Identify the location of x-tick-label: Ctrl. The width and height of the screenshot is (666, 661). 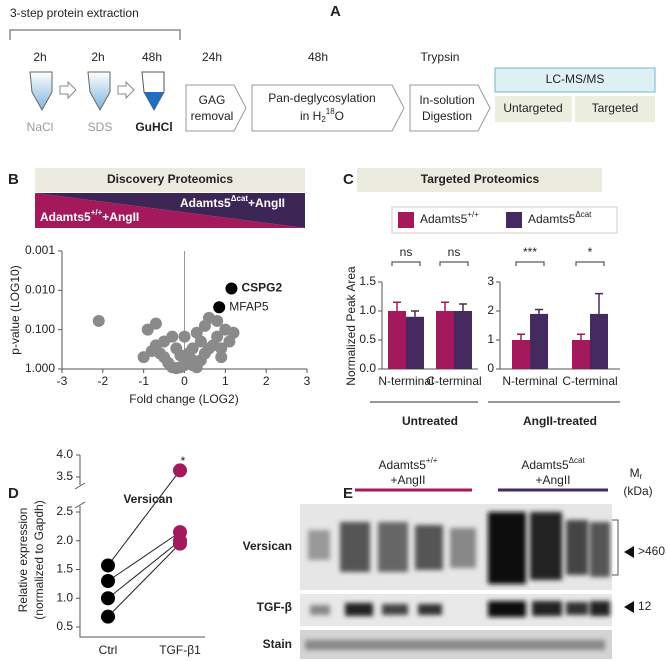
(108, 650).